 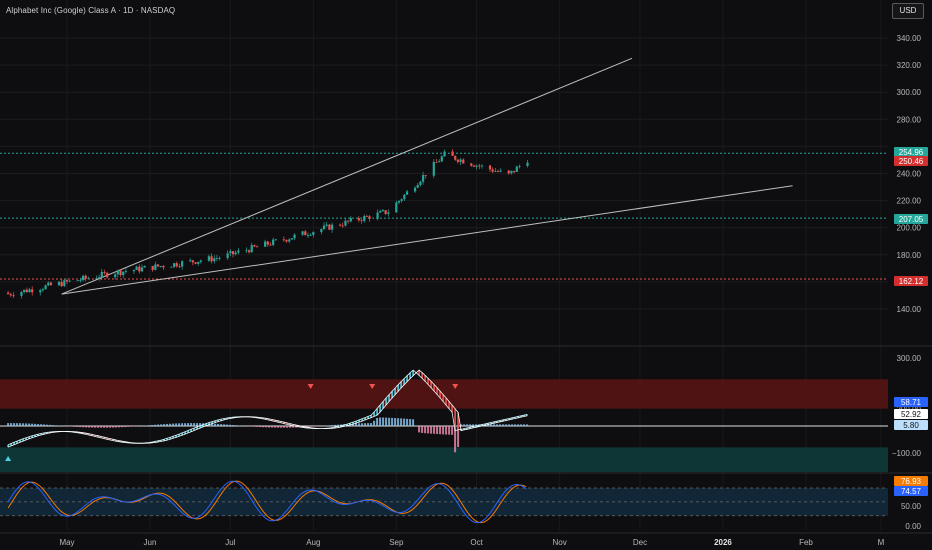 What do you see at coordinates (372, 386) in the screenshot?
I see `sell-signal-marker` at bounding box center [372, 386].